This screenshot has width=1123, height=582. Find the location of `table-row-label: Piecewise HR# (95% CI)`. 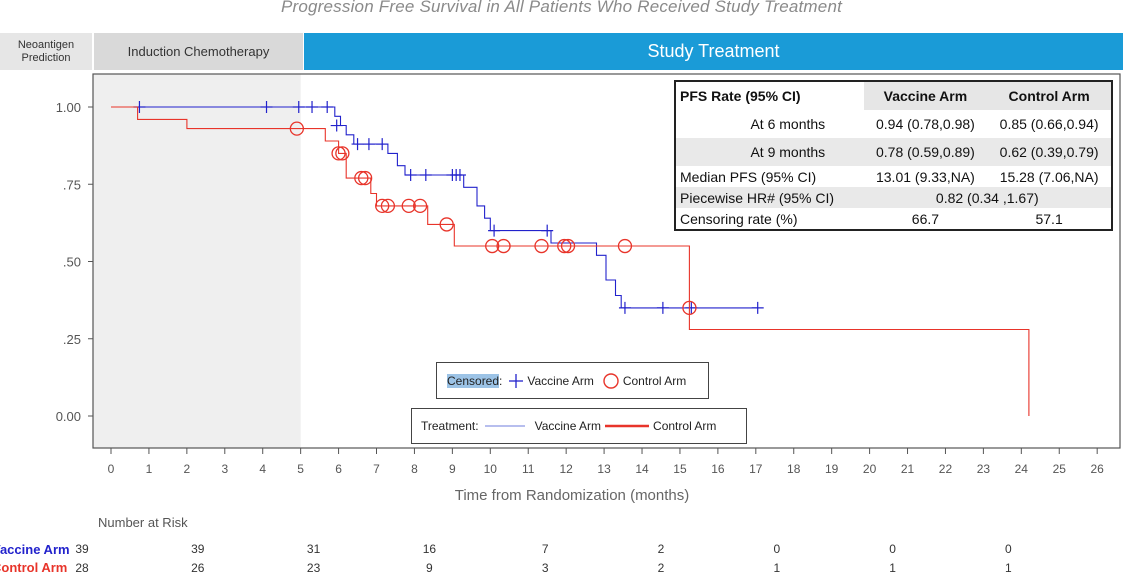

table-row-label: Piecewise HR# (95% CI) is located at coordinates (769, 197).